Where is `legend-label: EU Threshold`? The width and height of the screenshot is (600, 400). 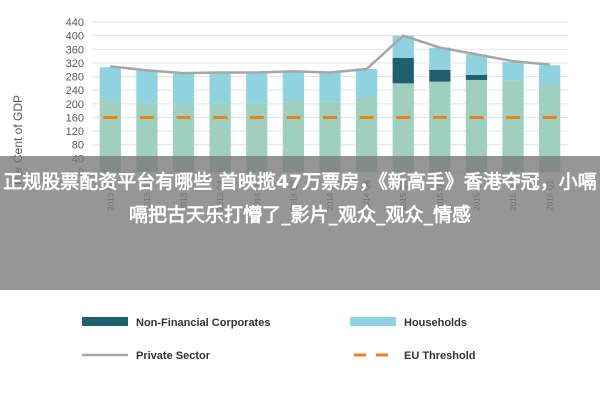 legend-label: EU Threshold is located at coordinates (440, 356).